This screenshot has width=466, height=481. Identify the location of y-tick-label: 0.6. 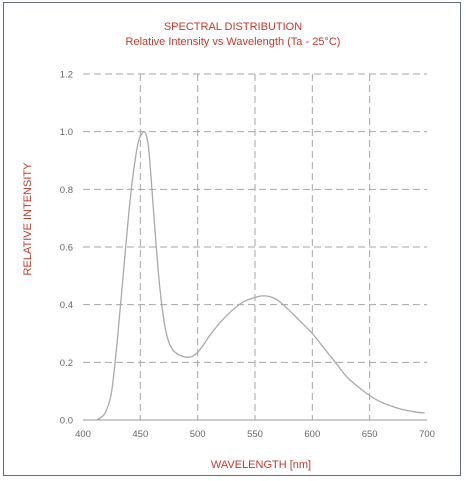
(66, 248).